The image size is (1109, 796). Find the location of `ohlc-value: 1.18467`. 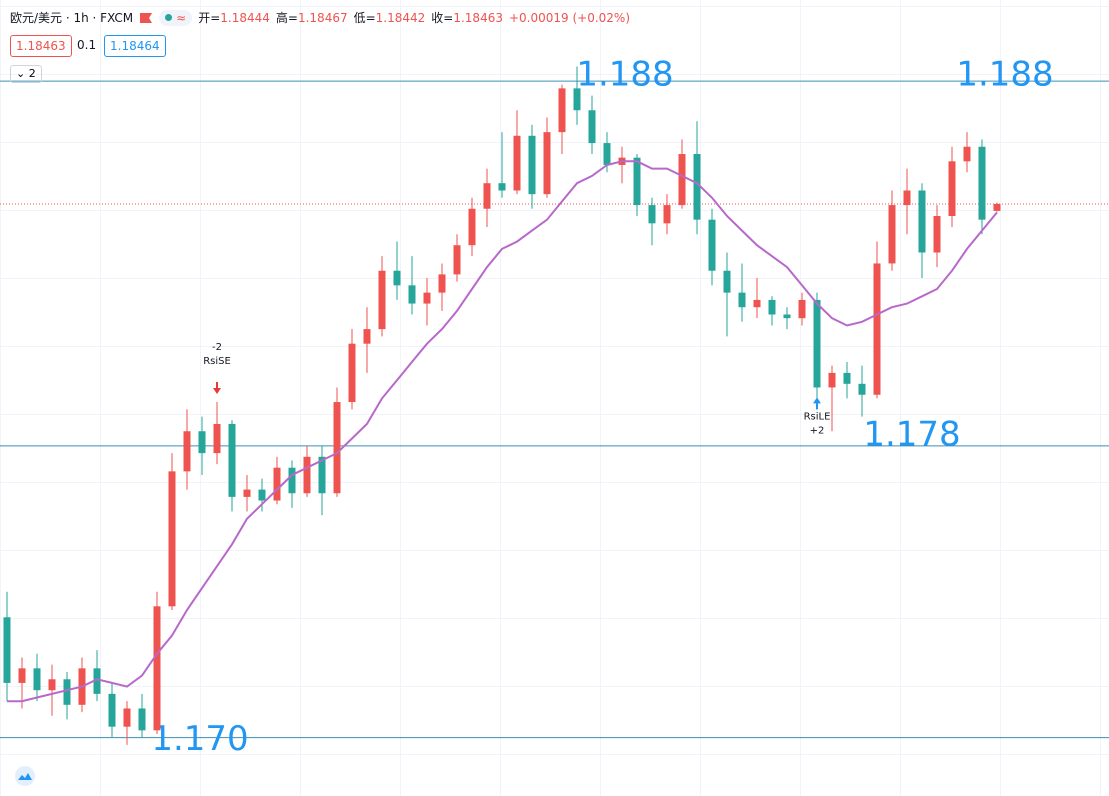

ohlc-value: 1.18467 is located at coordinates (322, 18).